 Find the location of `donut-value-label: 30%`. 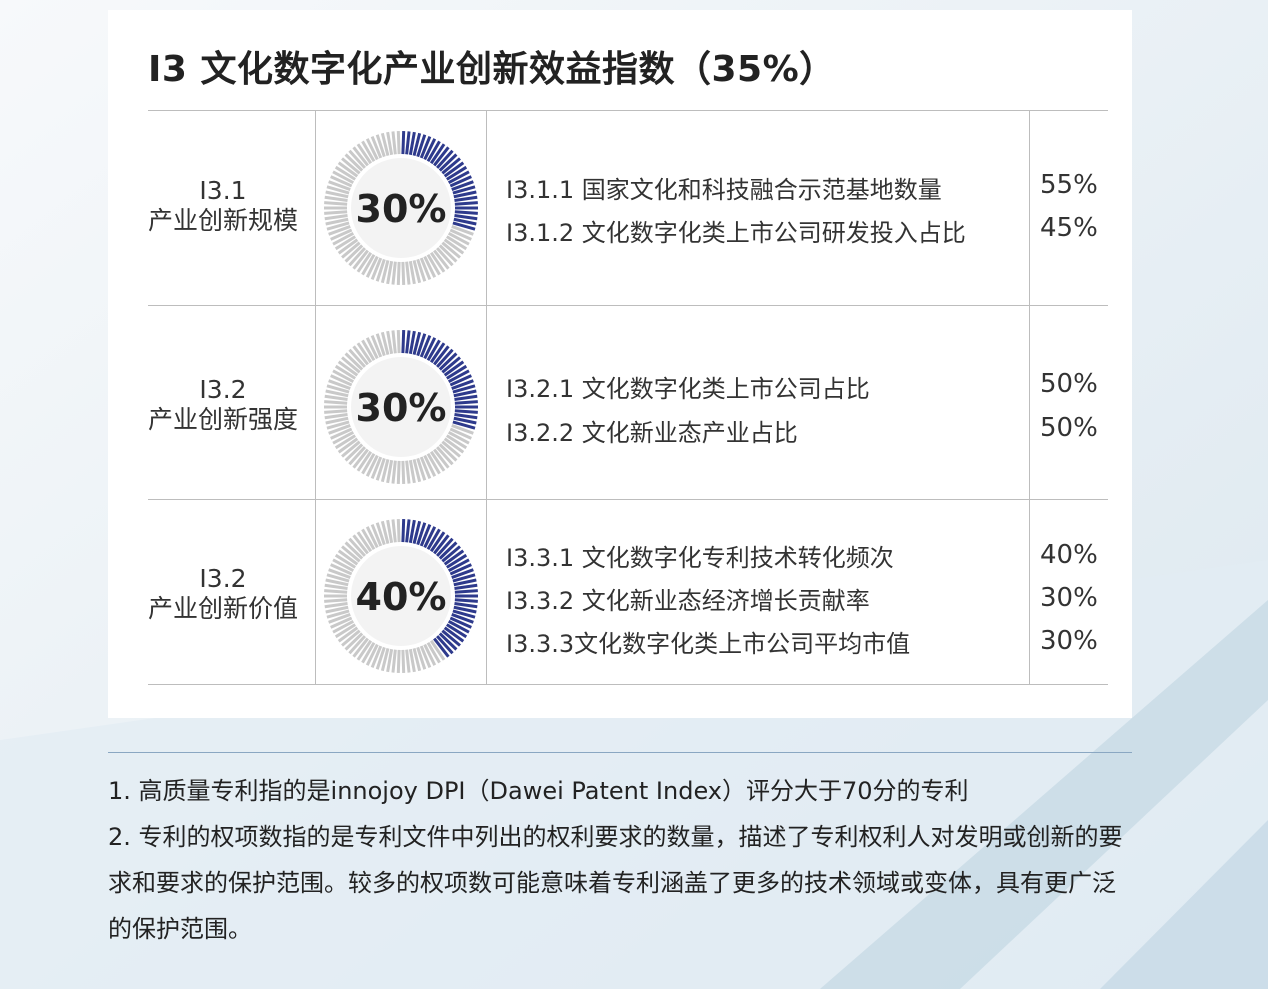

donut-value-label: 30% is located at coordinates (401, 408).